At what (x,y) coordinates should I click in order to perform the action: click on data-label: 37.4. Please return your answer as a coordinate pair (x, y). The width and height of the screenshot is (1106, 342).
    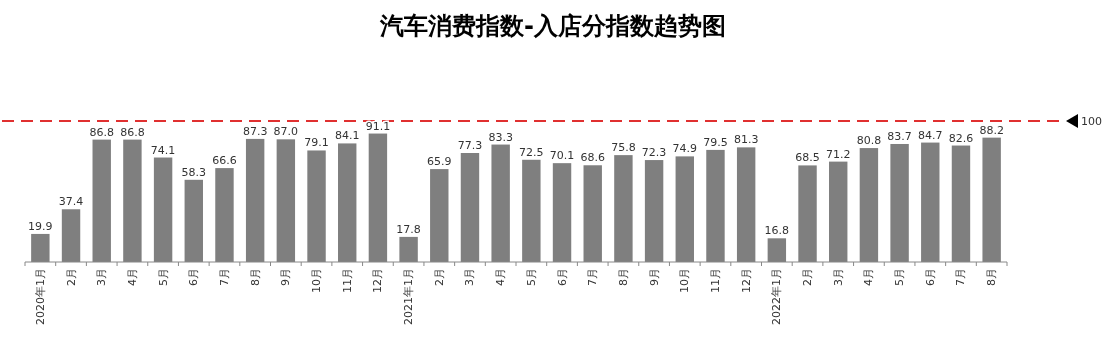
    Looking at the image, I should click on (71, 202).